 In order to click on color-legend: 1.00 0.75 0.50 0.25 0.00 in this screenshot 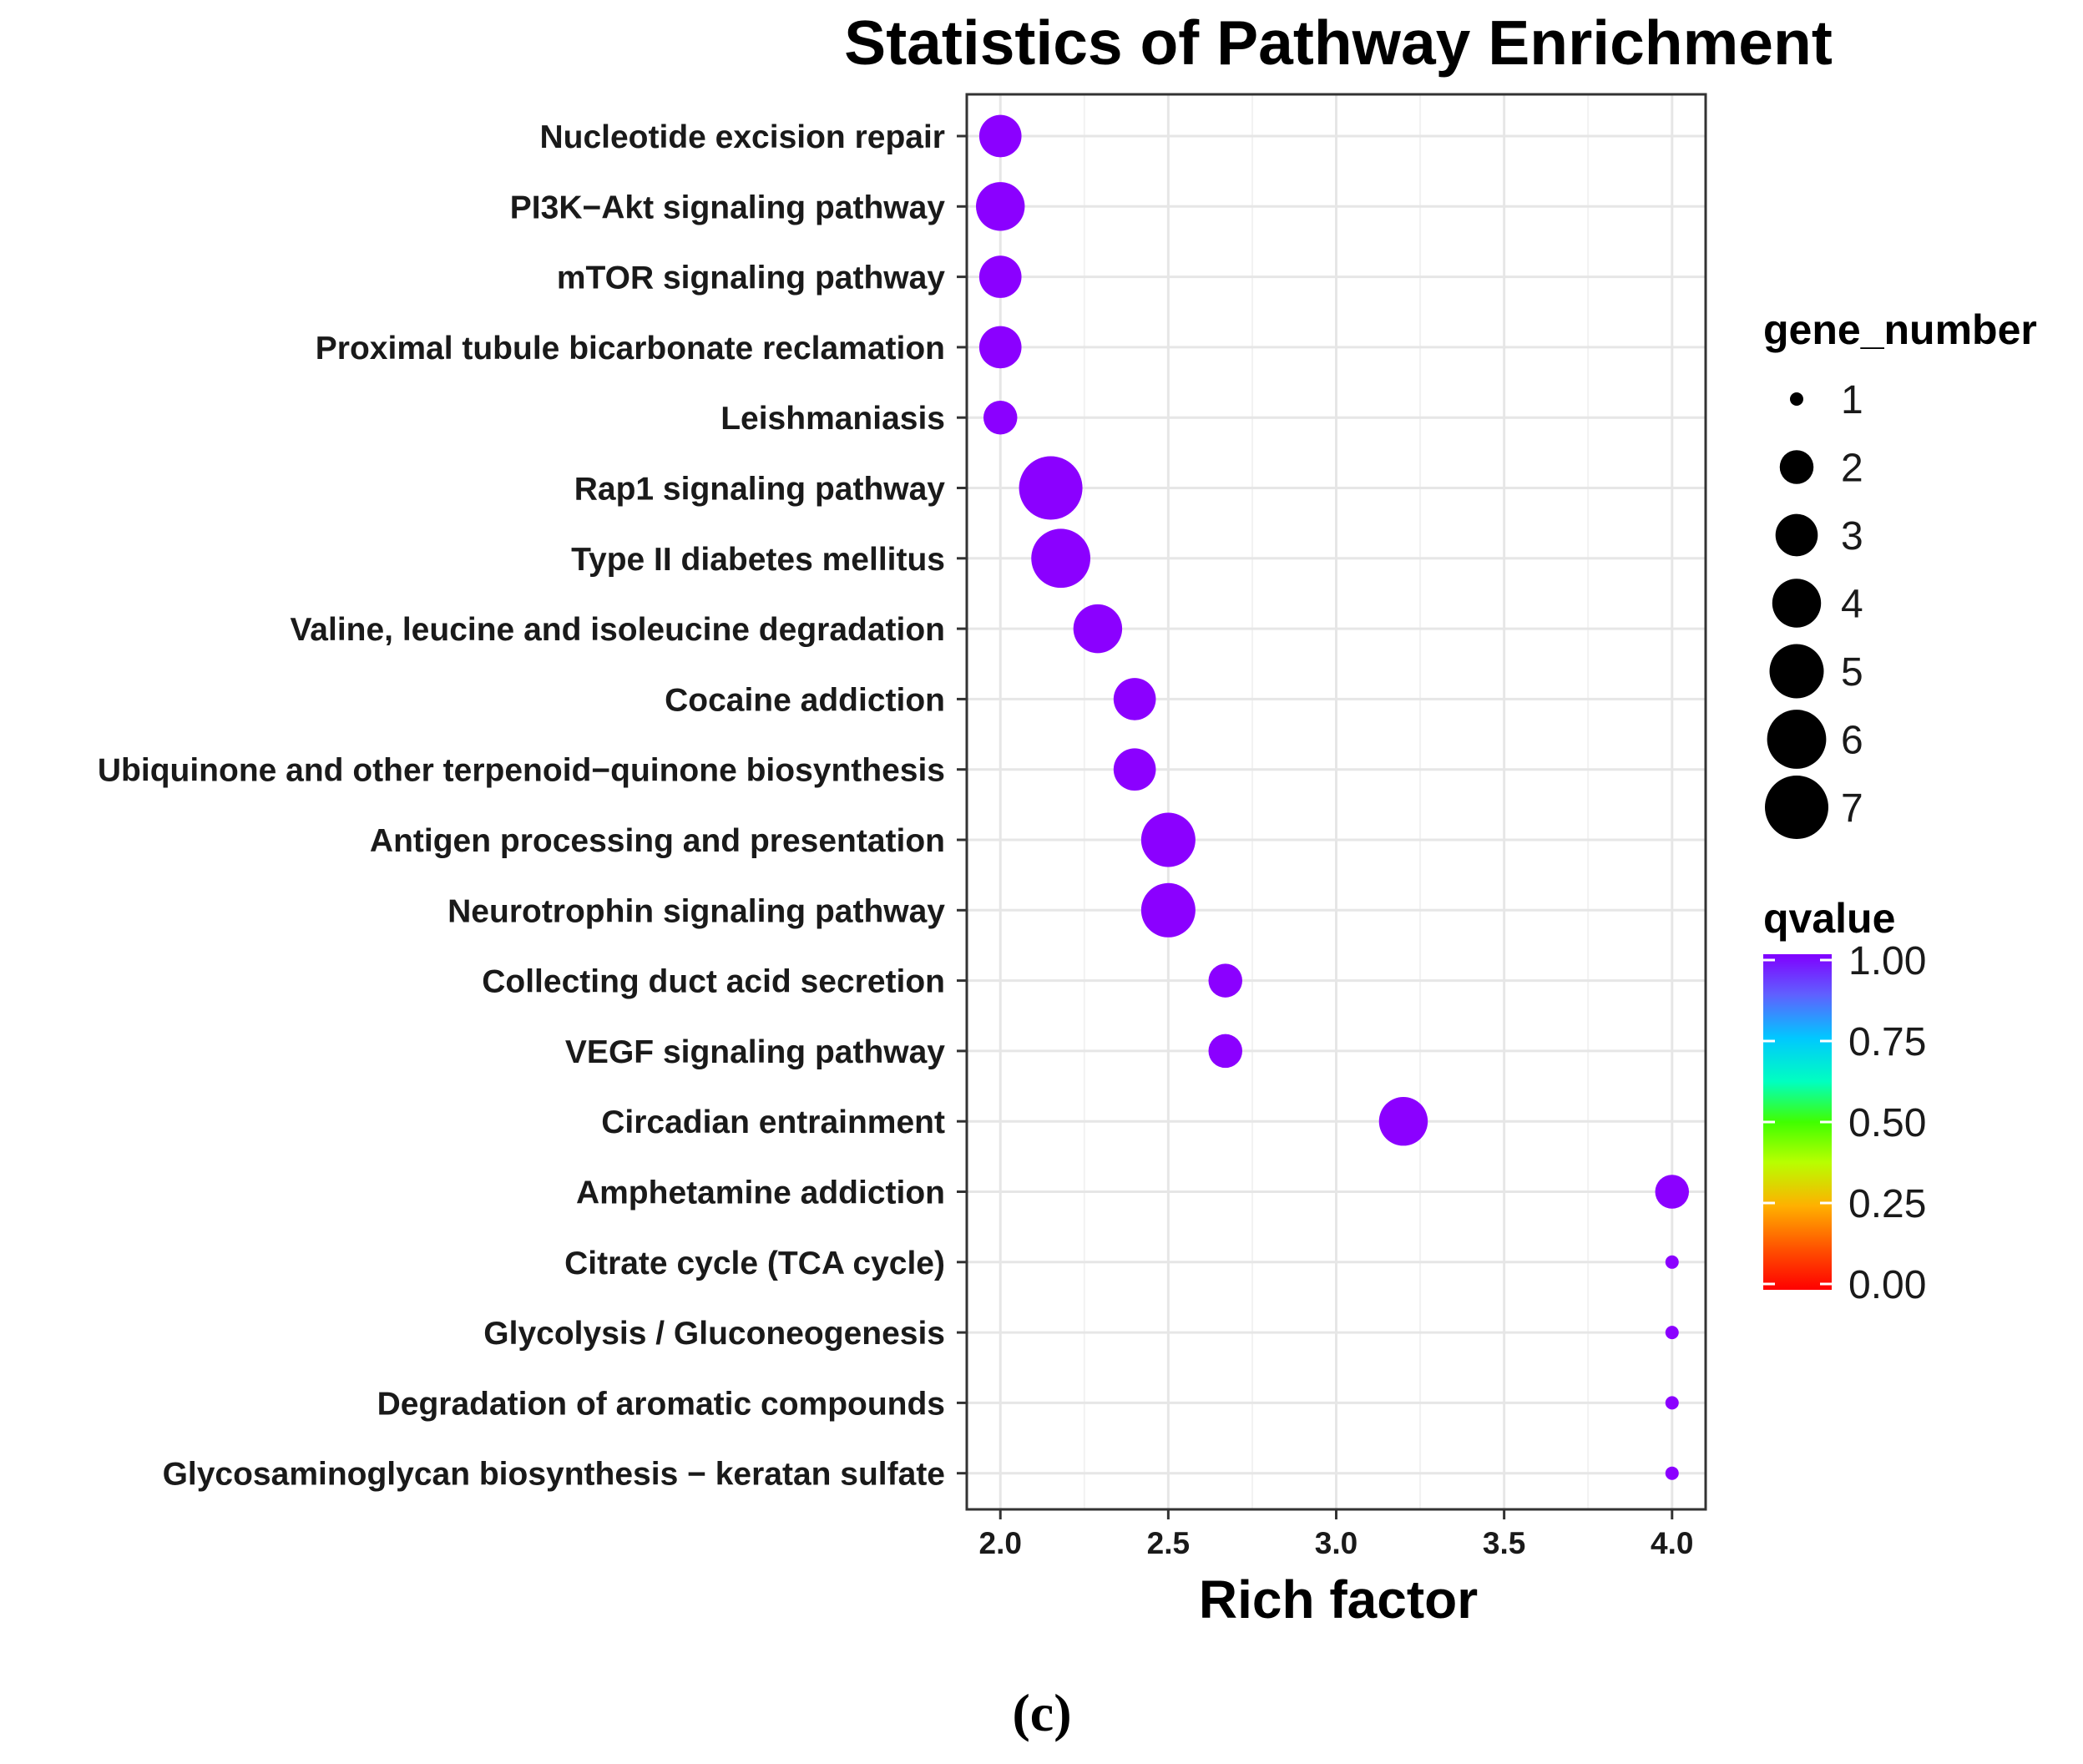, I will do `click(1845, 1123)`.